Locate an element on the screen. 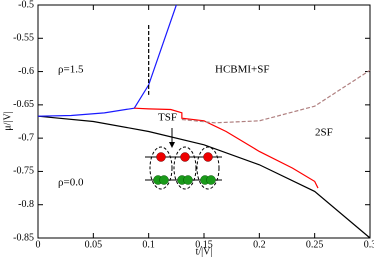  y-tick-label: -0.5 is located at coordinates (26, 5).